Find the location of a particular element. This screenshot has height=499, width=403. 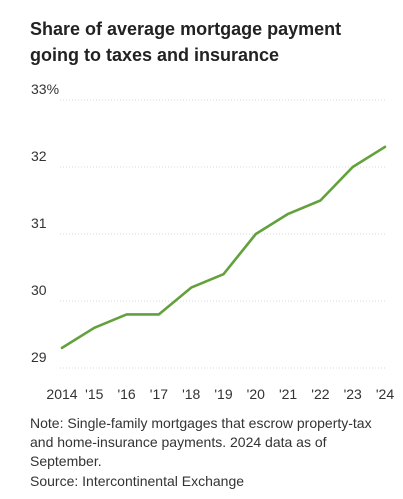

x-tick-label: '23 is located at coordinates (353, 394).